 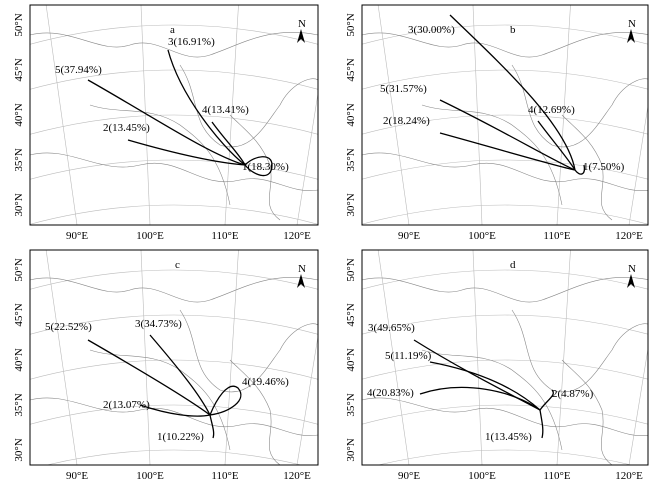 I want to click on trajectory-label: 2(13.45%), so click(x=126, y=128).